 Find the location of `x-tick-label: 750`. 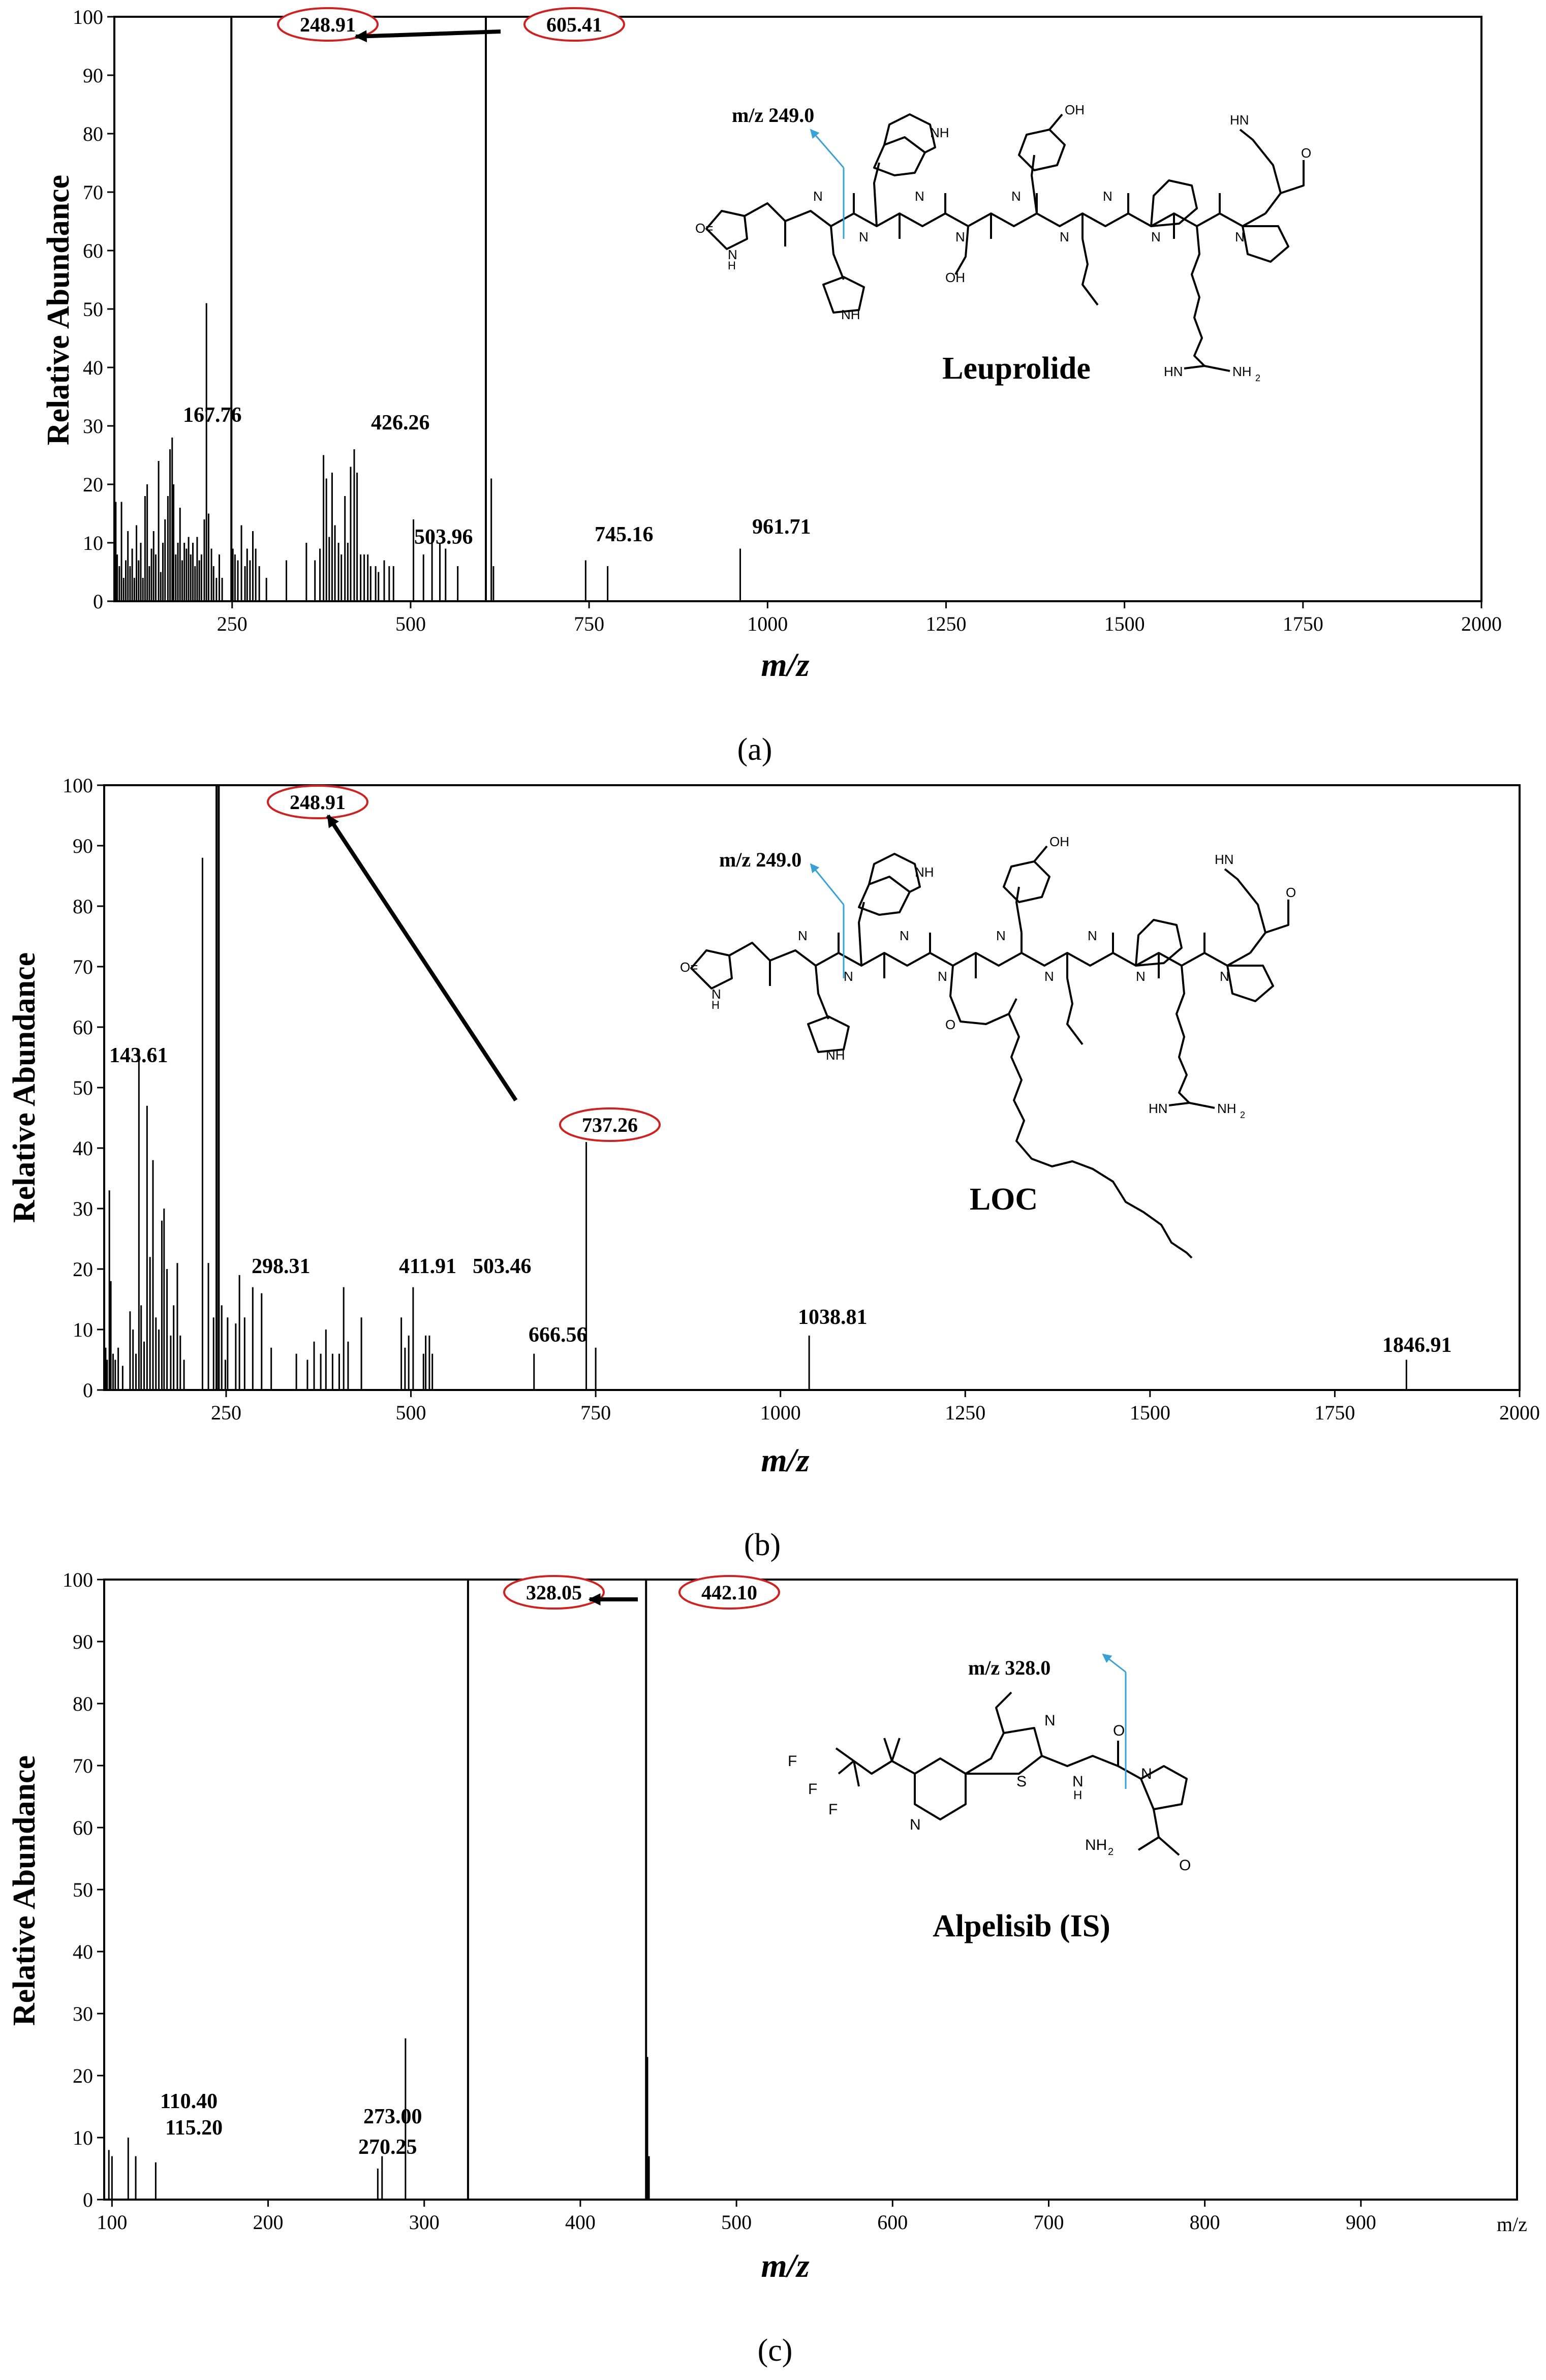

x-tick-label: 750 is located at coordinates (589, 623).